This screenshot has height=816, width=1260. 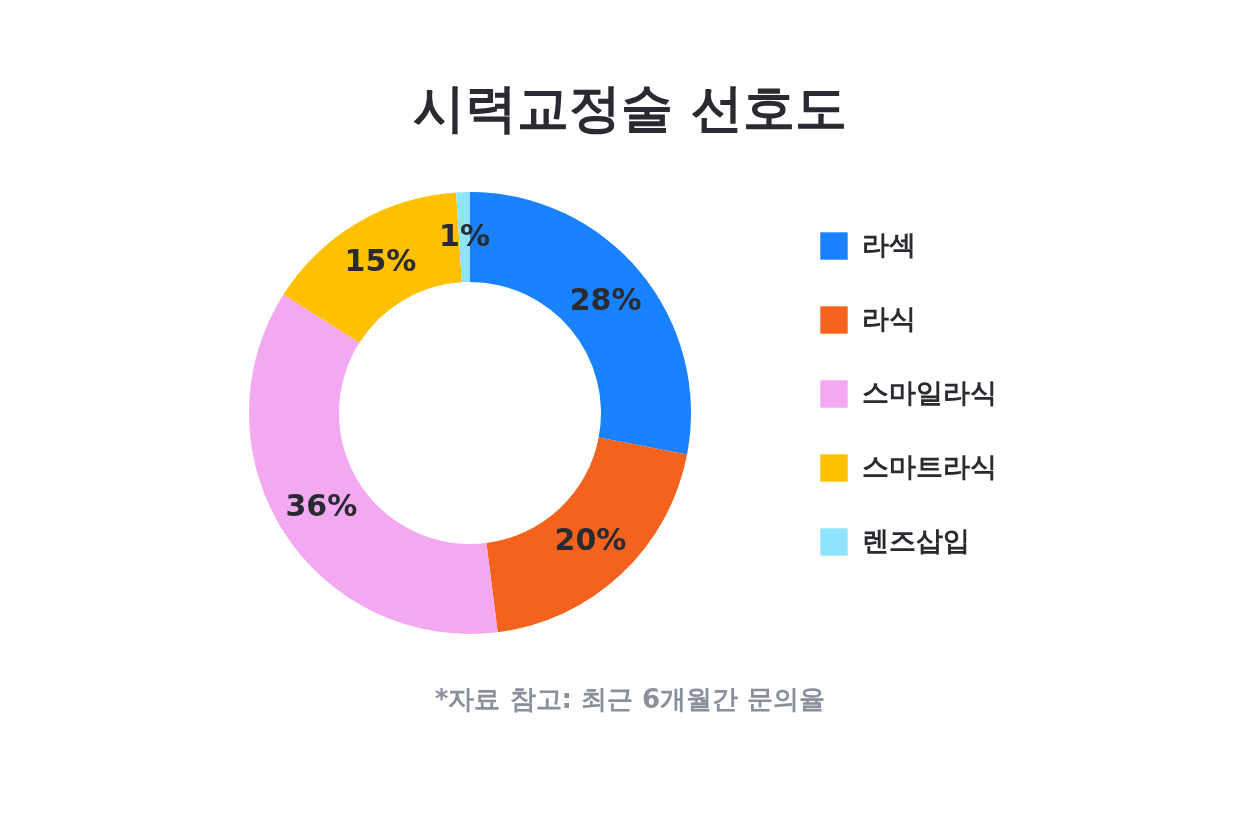 I want to click on data-label: 15%, so click(x=380, y=260).